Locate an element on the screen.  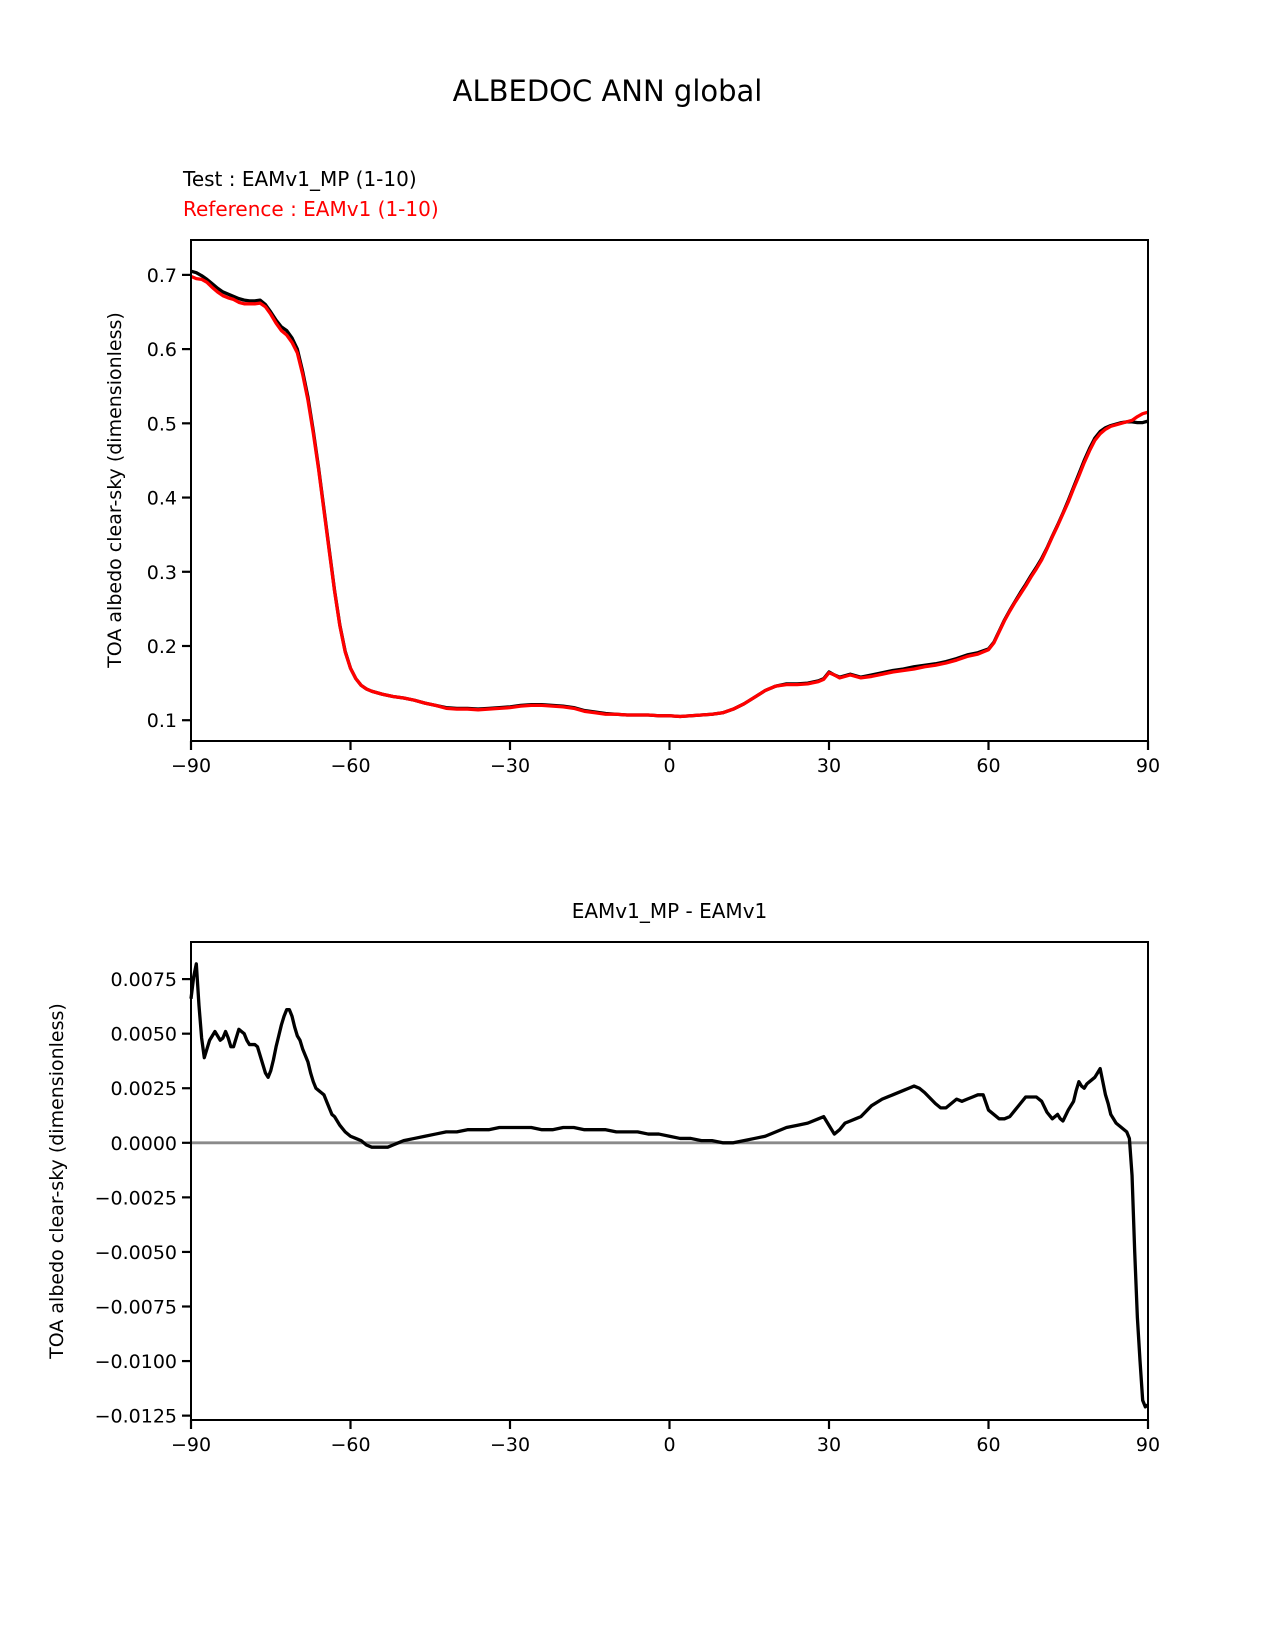
y-tick-label: 0.0050 is located at coordinates (144, 1035).